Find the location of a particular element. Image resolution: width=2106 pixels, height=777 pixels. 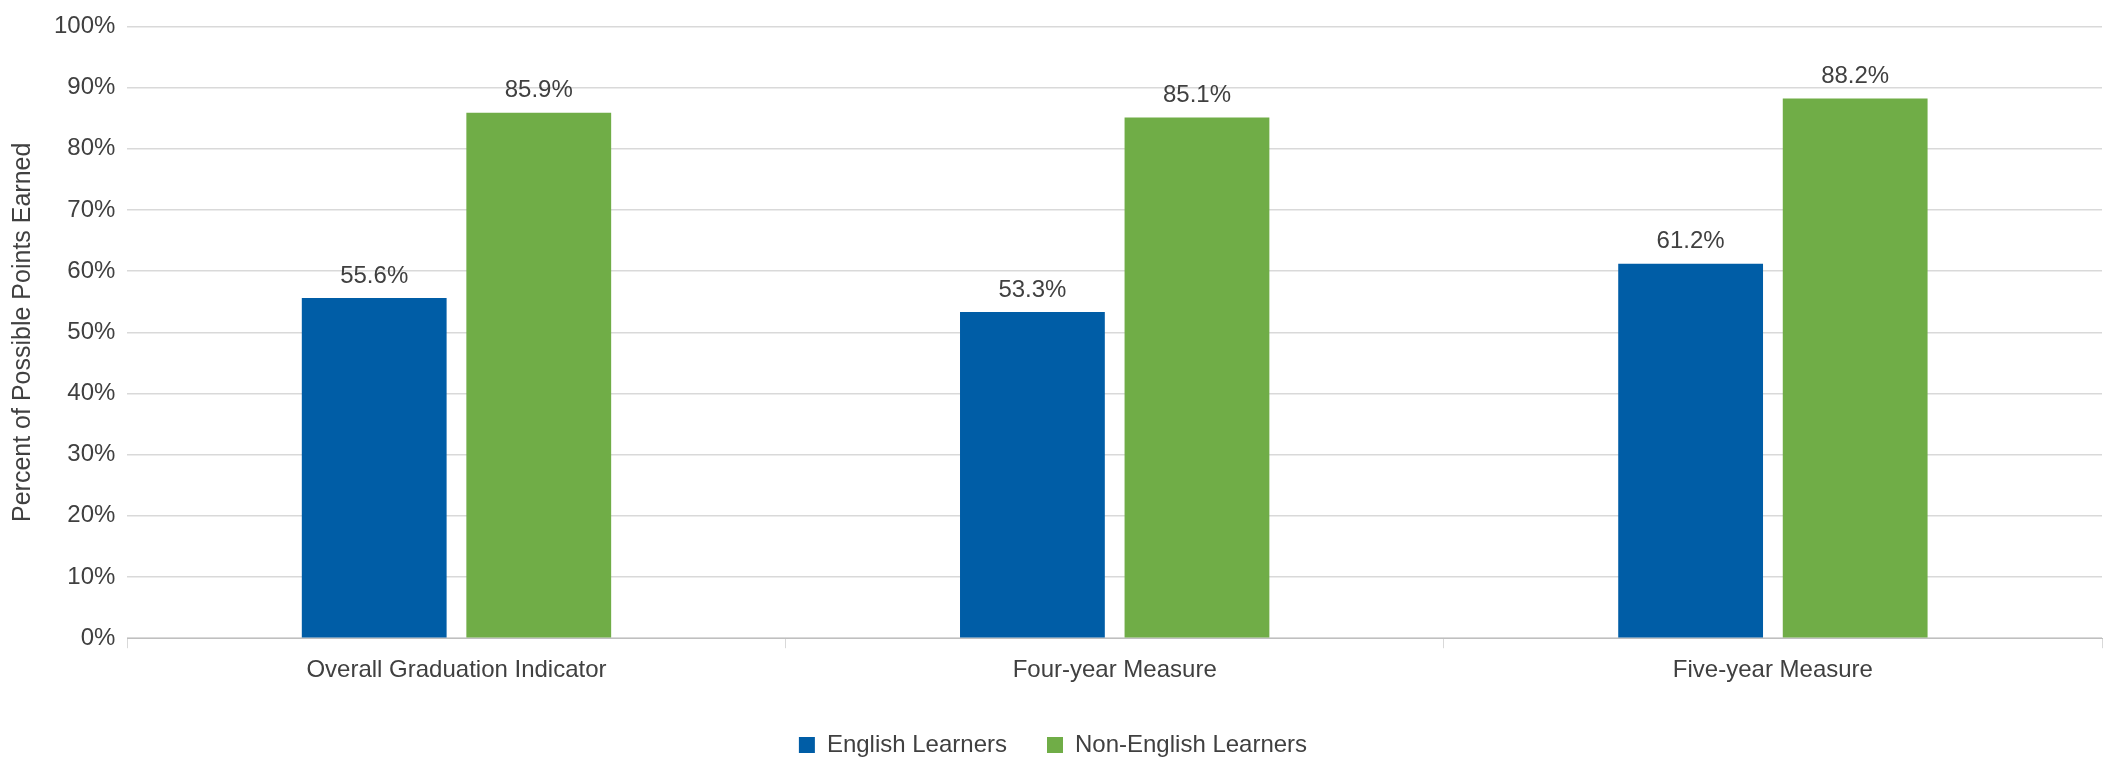

y-tick-label: 50% is located at coordinates (91, 330).